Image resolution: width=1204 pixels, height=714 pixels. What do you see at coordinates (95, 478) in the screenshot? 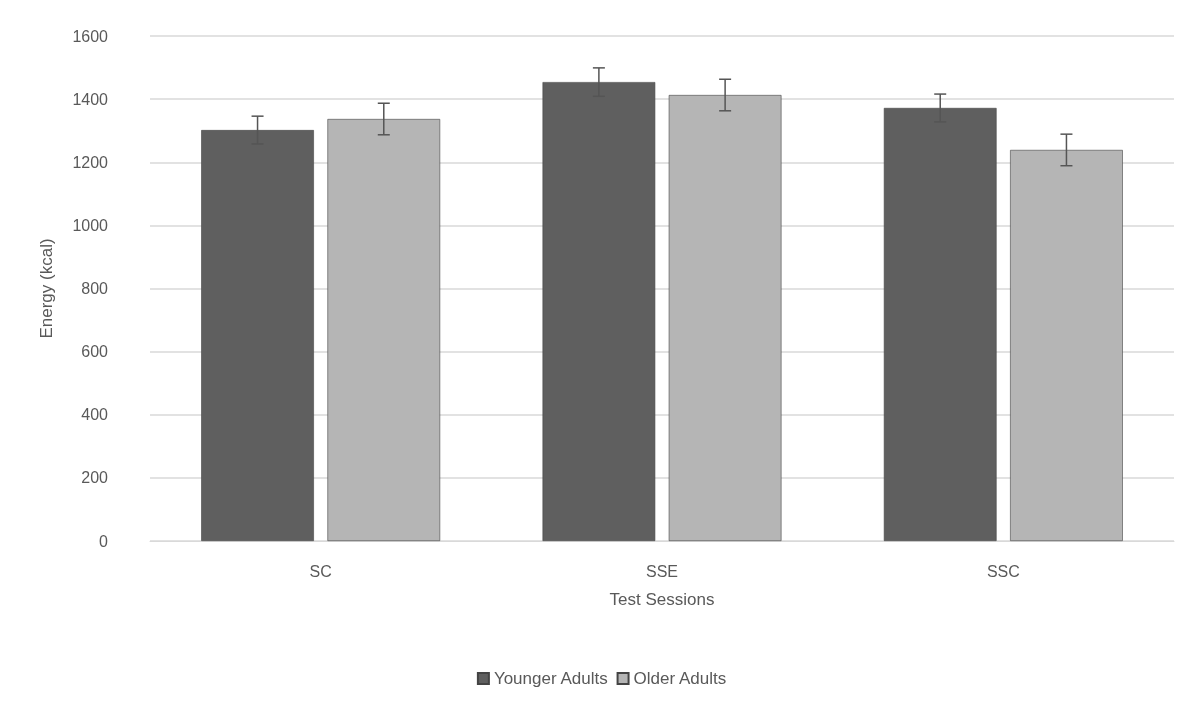
I see `y-tick-label: 200` at bounding box center [95, 478].